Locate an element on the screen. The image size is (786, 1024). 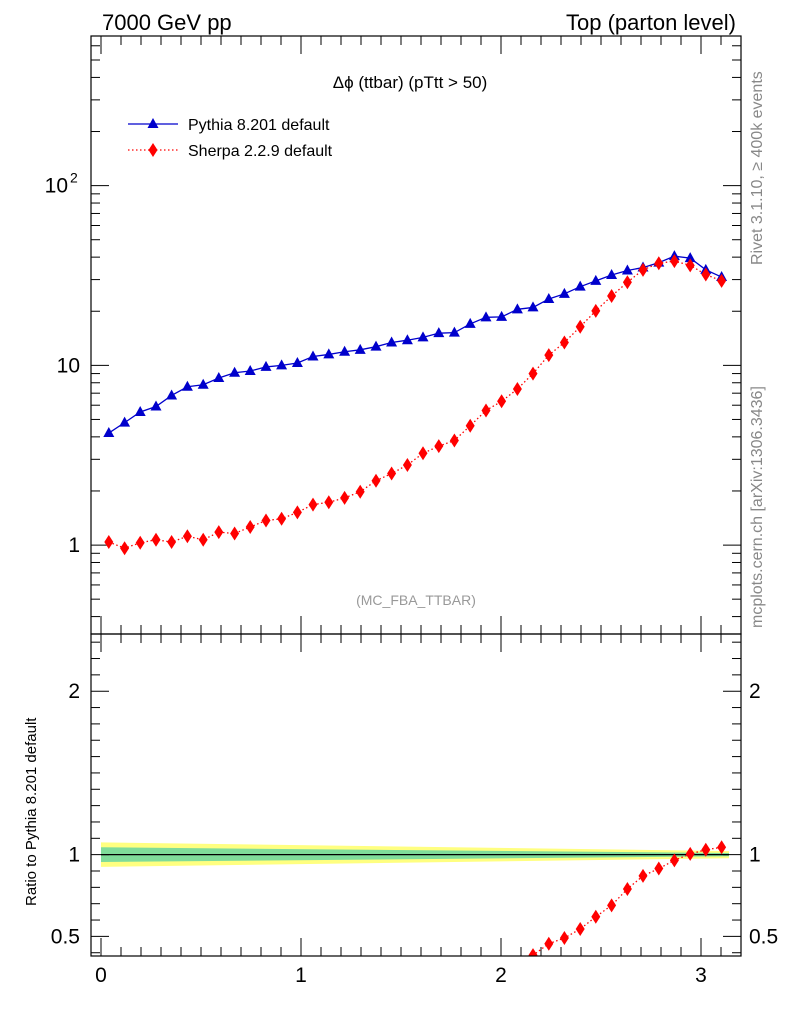
series-line-pythia is located at coordinates (415, 344).